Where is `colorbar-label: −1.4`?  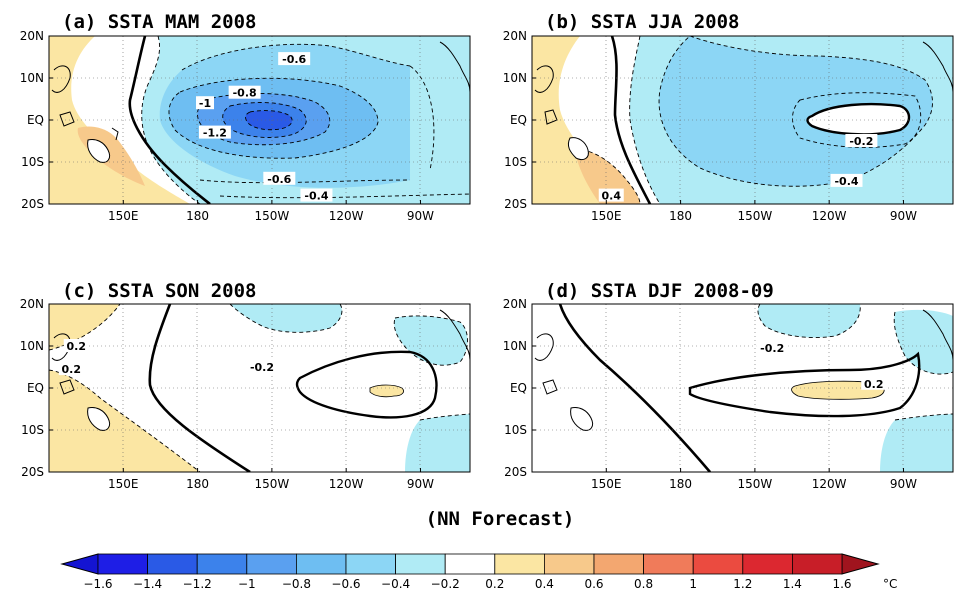 colorbar-label: −1.4 is located at coordinates (147, 584).